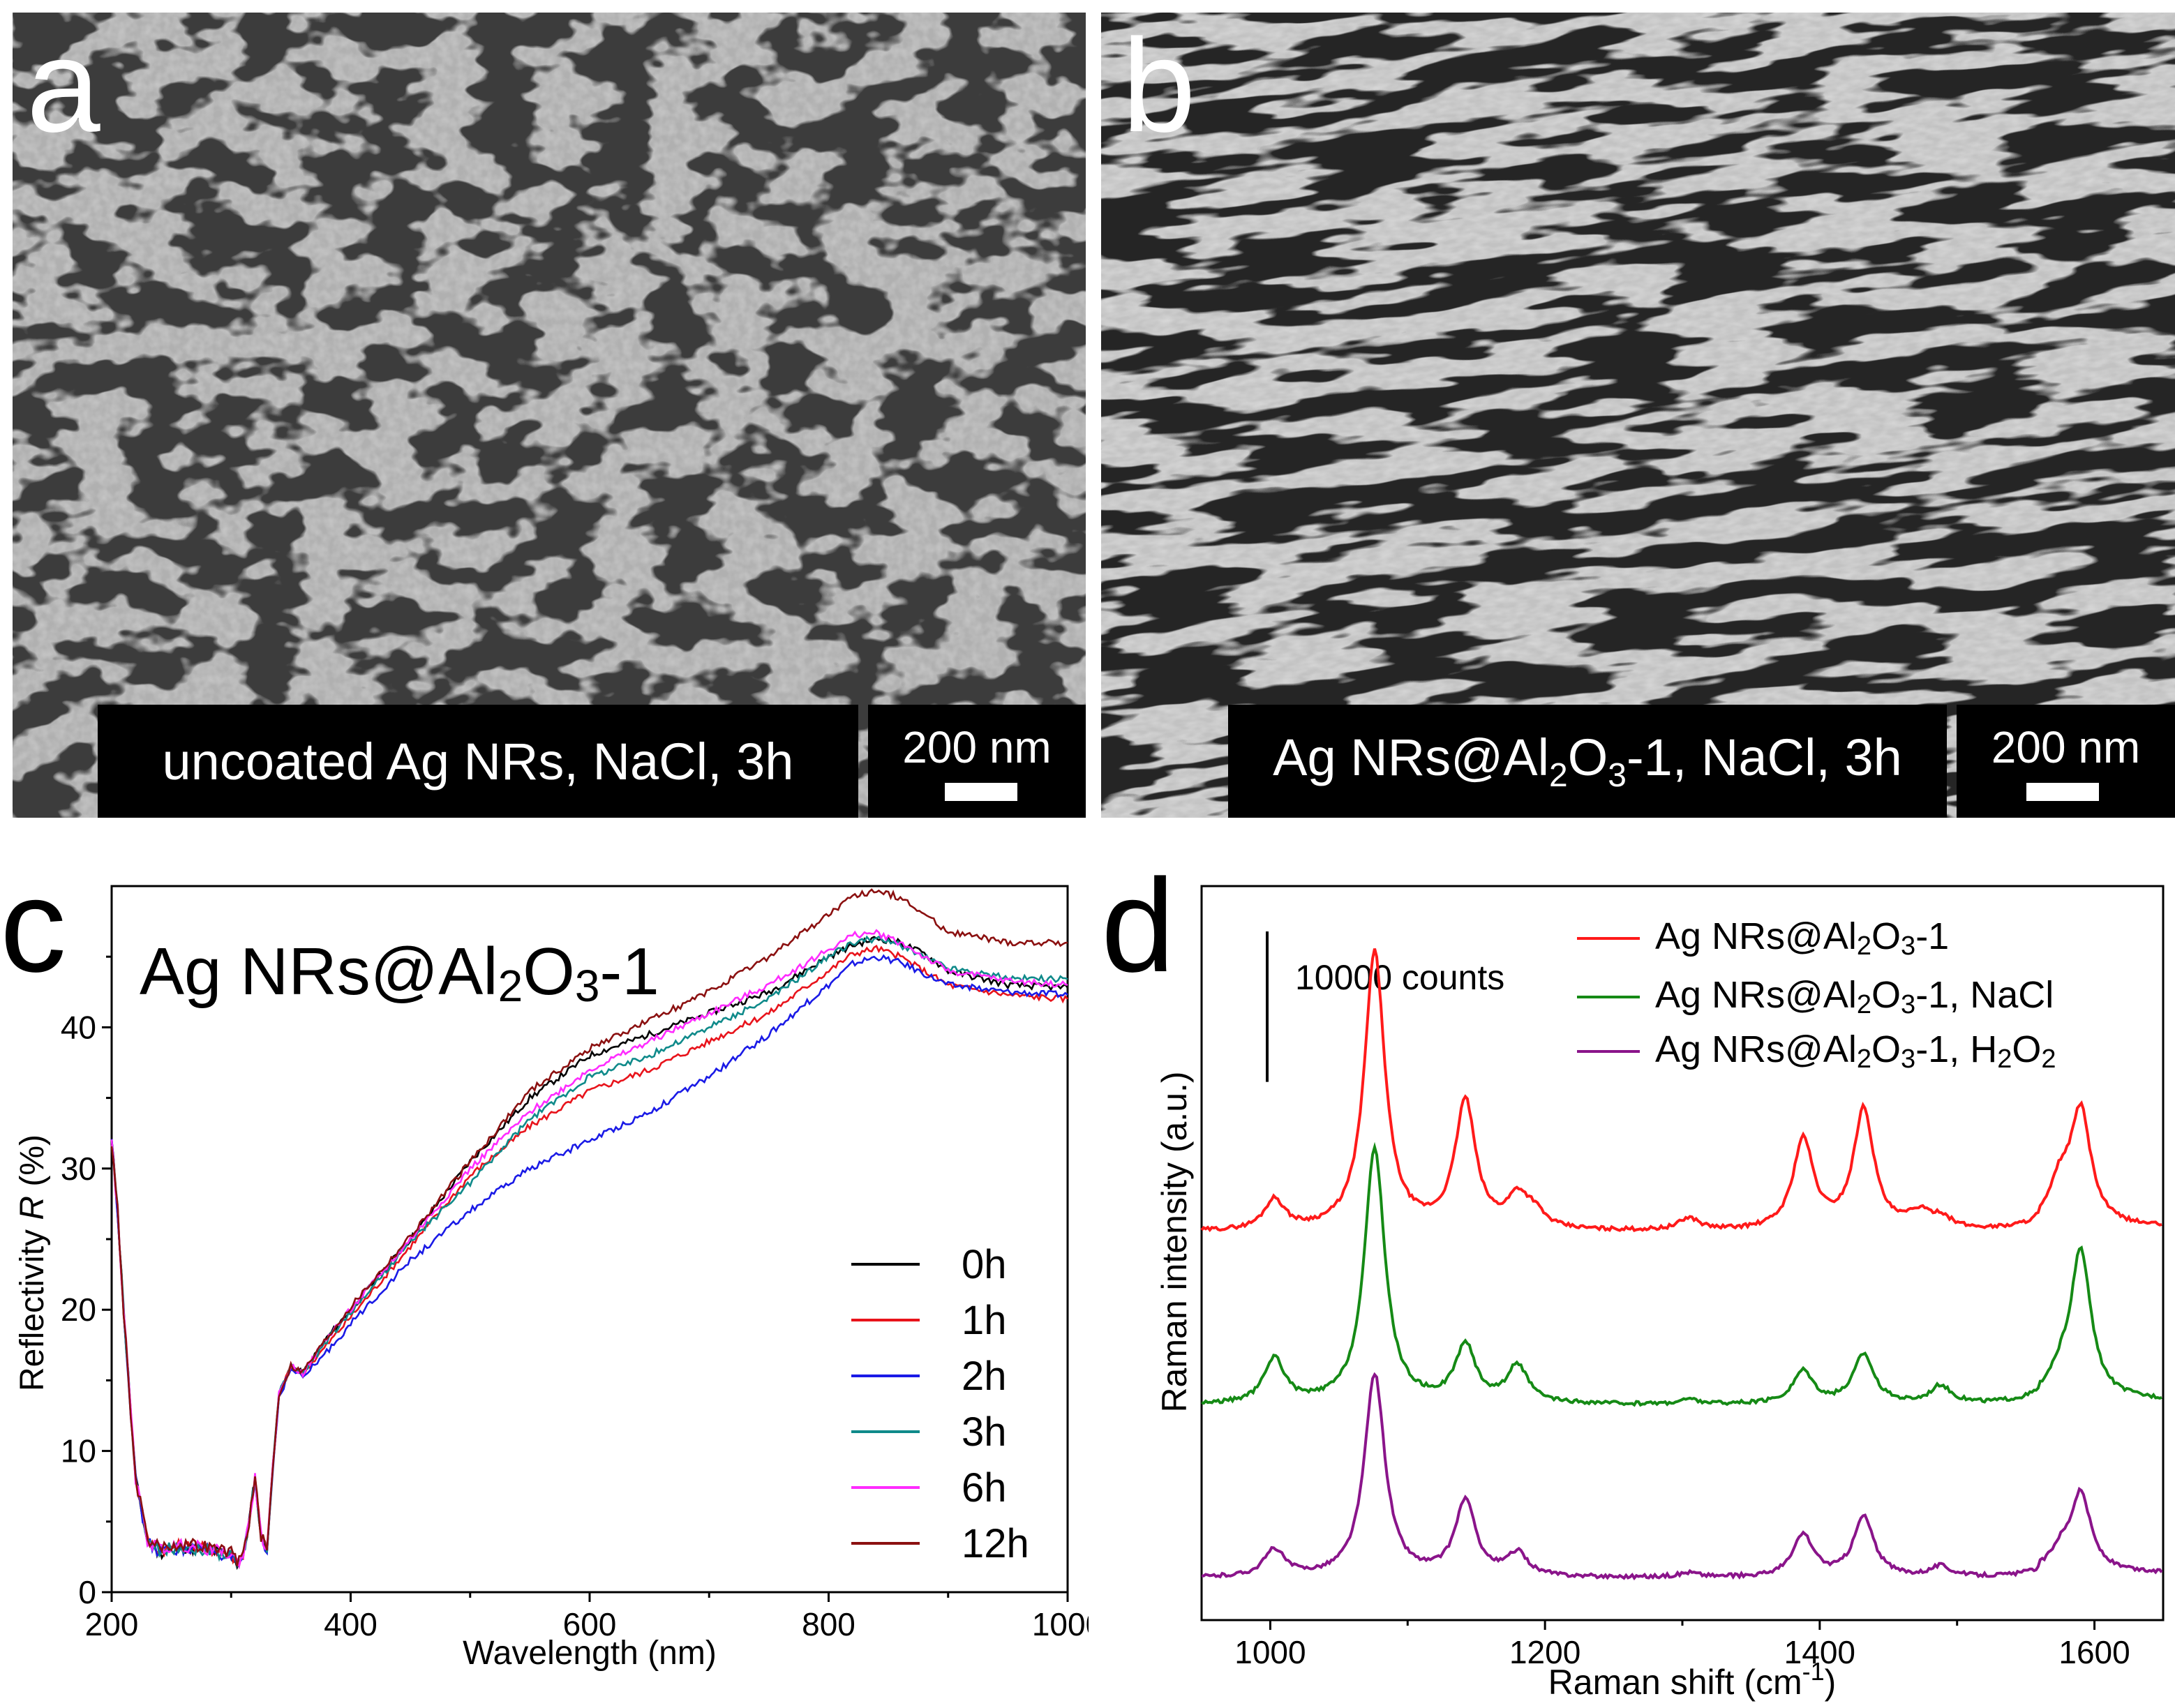 Image resolution: width=2175 pixels, height=1708 pixels. Describe the element at coordinates (78, 1309) in the screenshot. I see `y-tick-label-c: 20` at that location.